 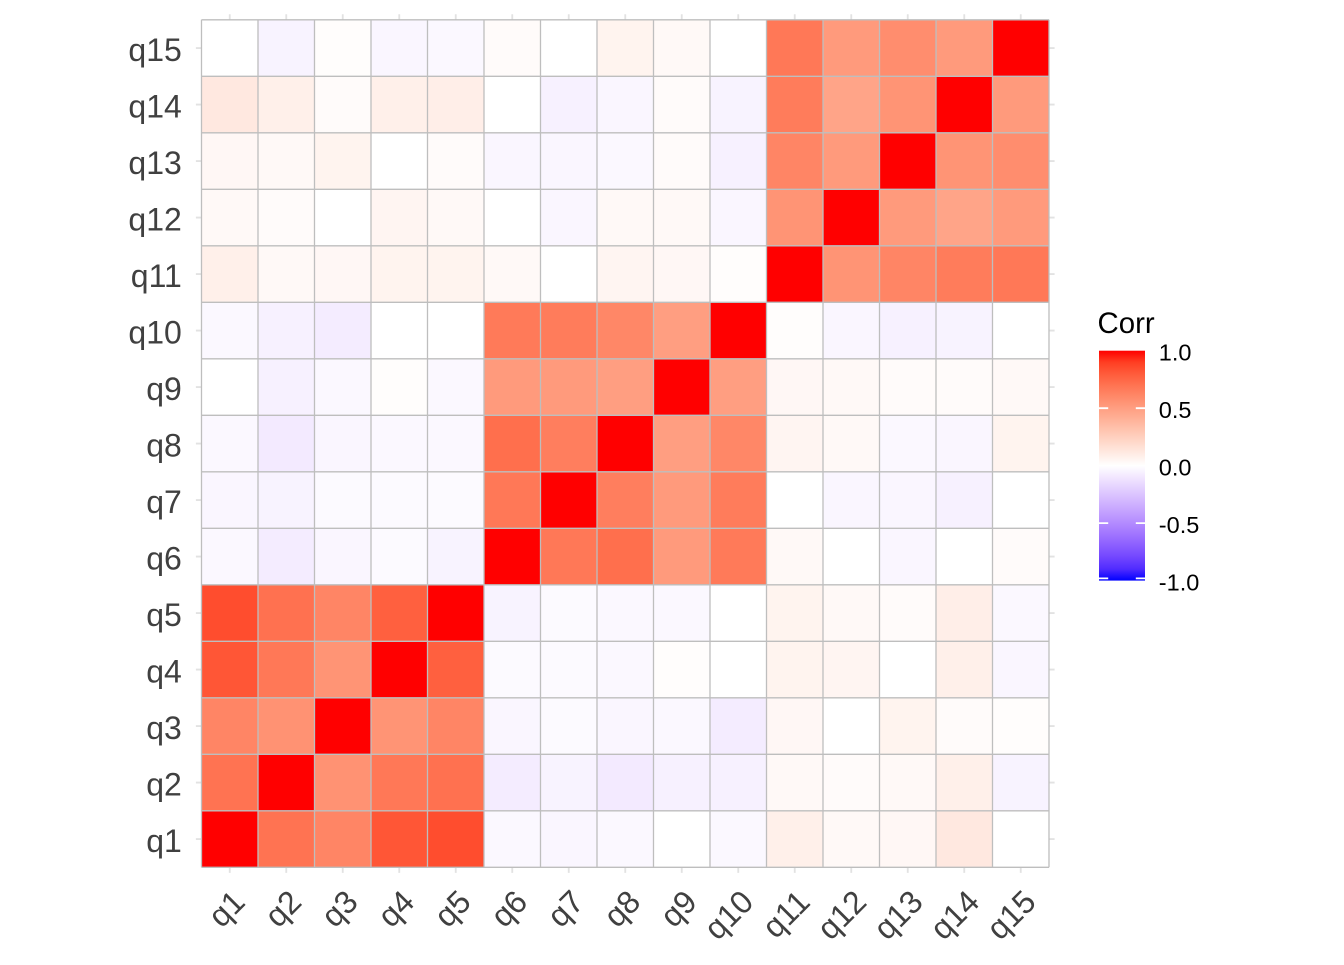 What do you see at coordinates (154, 107) in the screenshot?
I see `svg-text: q14` at bounding box center [154, 107].